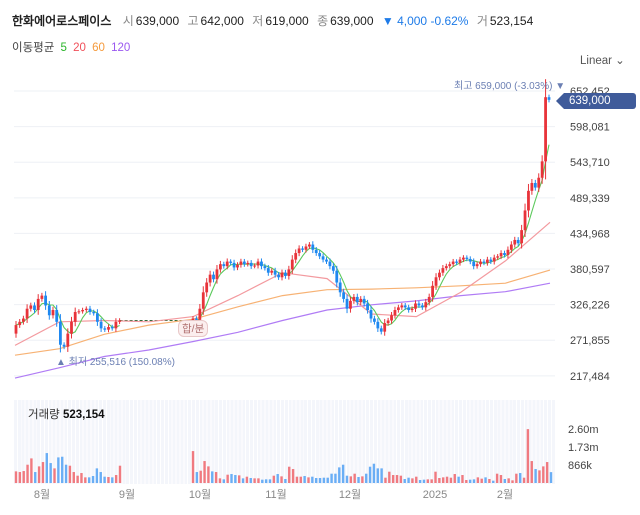 This screenshot has width=640, height=515. I want to click on y-tick-label: 543,710, so click(590, 163).